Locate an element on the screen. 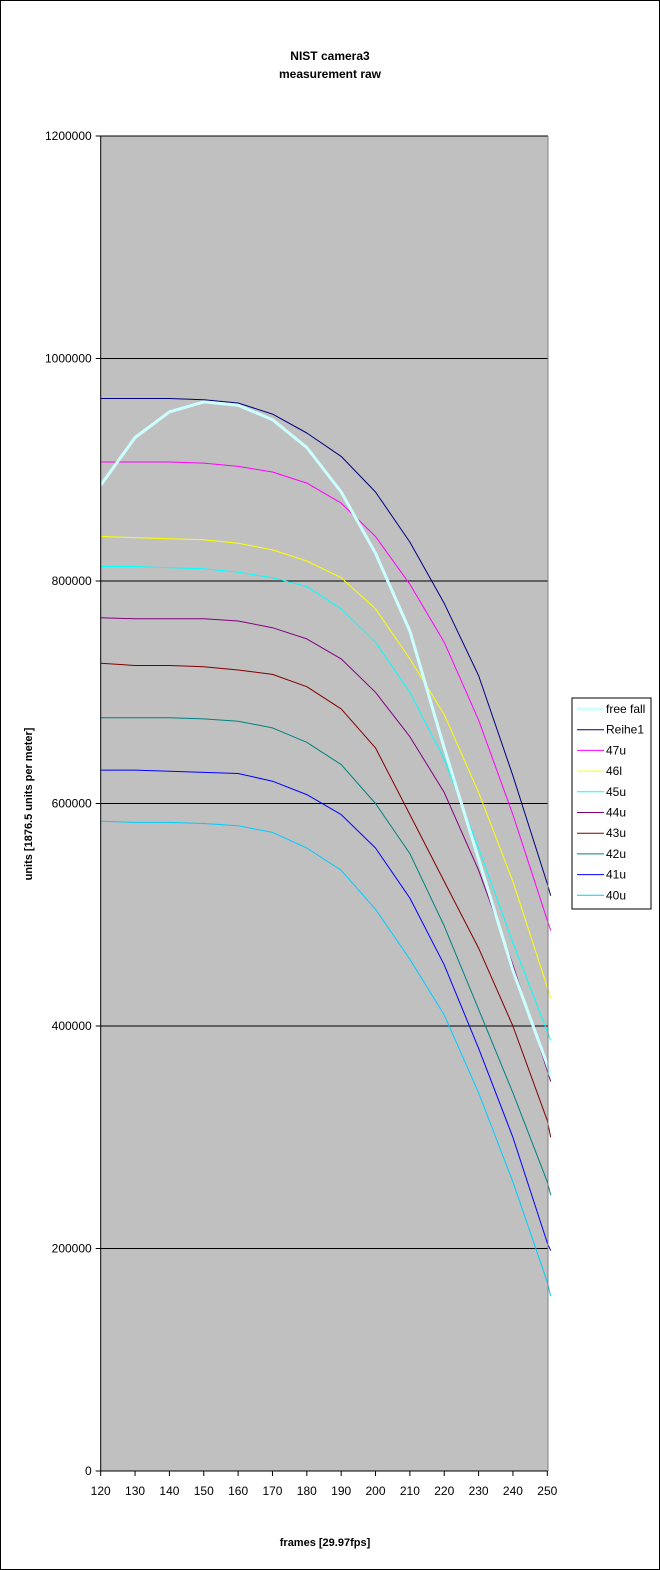  legend-label: free fall is located at coordinates (625, 709).